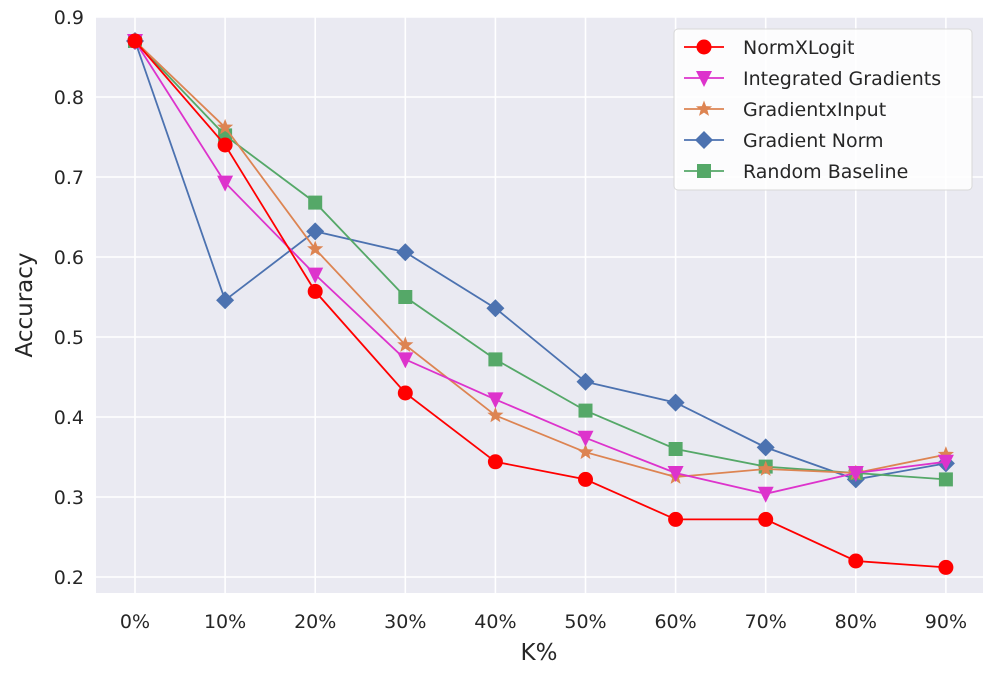 The image size is (996, 677). I want to click on legend-item: NormXLogit, so click(769, 48).